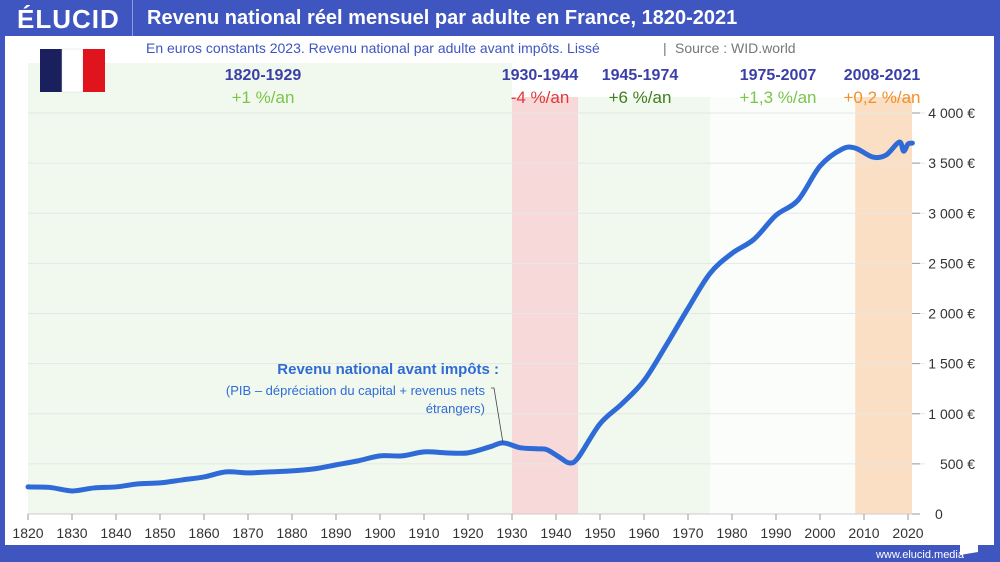 The height and width of the screenshot is (562, 1000). What do you see at coordinates (68, 19) in the screenshot?
I see `elucid-logo: ÉLUCID` at bounding box center [68, 19].